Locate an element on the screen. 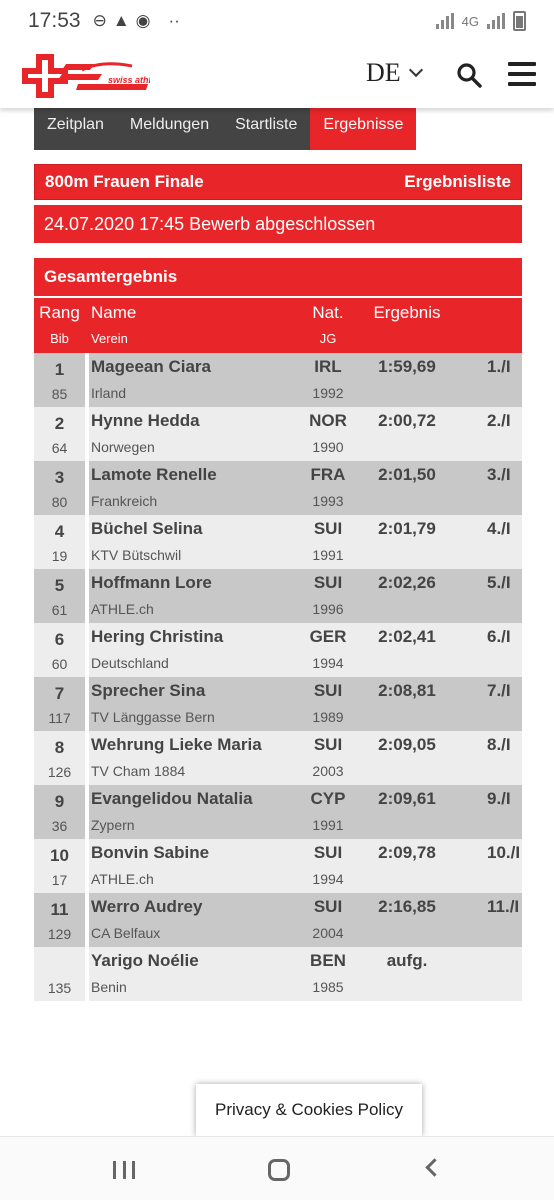 The height and width of the screenshot is (1200, 554). list-label: Ergebnisliste is located at coordinates (457, 181).